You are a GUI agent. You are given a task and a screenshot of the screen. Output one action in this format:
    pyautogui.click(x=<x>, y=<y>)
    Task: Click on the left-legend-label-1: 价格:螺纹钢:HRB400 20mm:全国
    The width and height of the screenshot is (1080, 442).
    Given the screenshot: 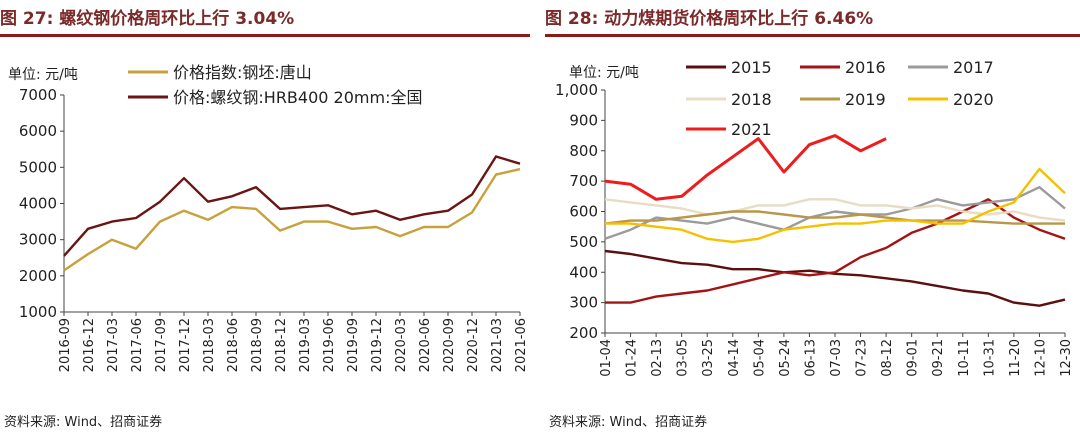 What is the action you would take?
    pyautogui.click(x=297, y=97)
    